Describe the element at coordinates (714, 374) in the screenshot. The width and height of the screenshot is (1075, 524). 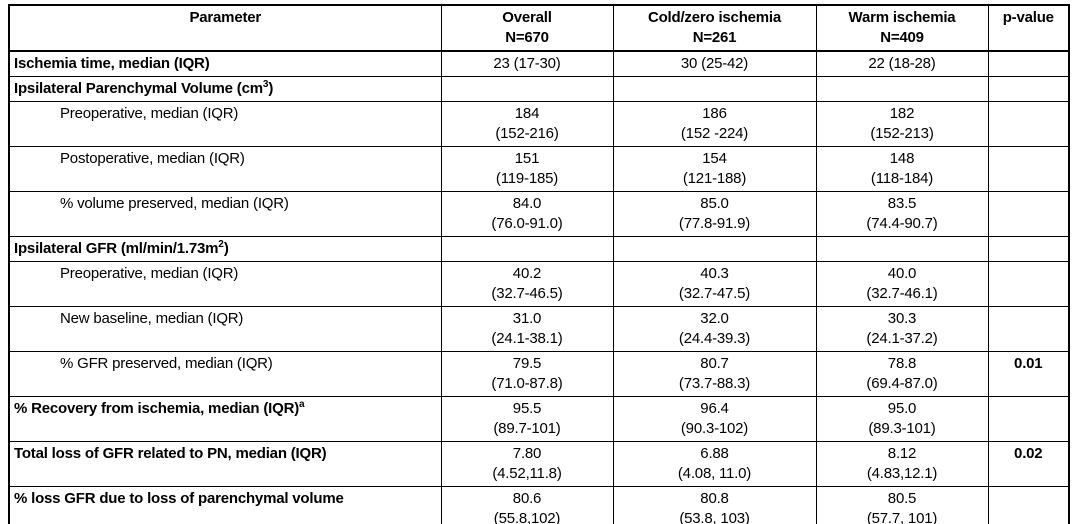
I see `cold-ischemia-cell: 80.7 (73.7-88.3)` at that location.